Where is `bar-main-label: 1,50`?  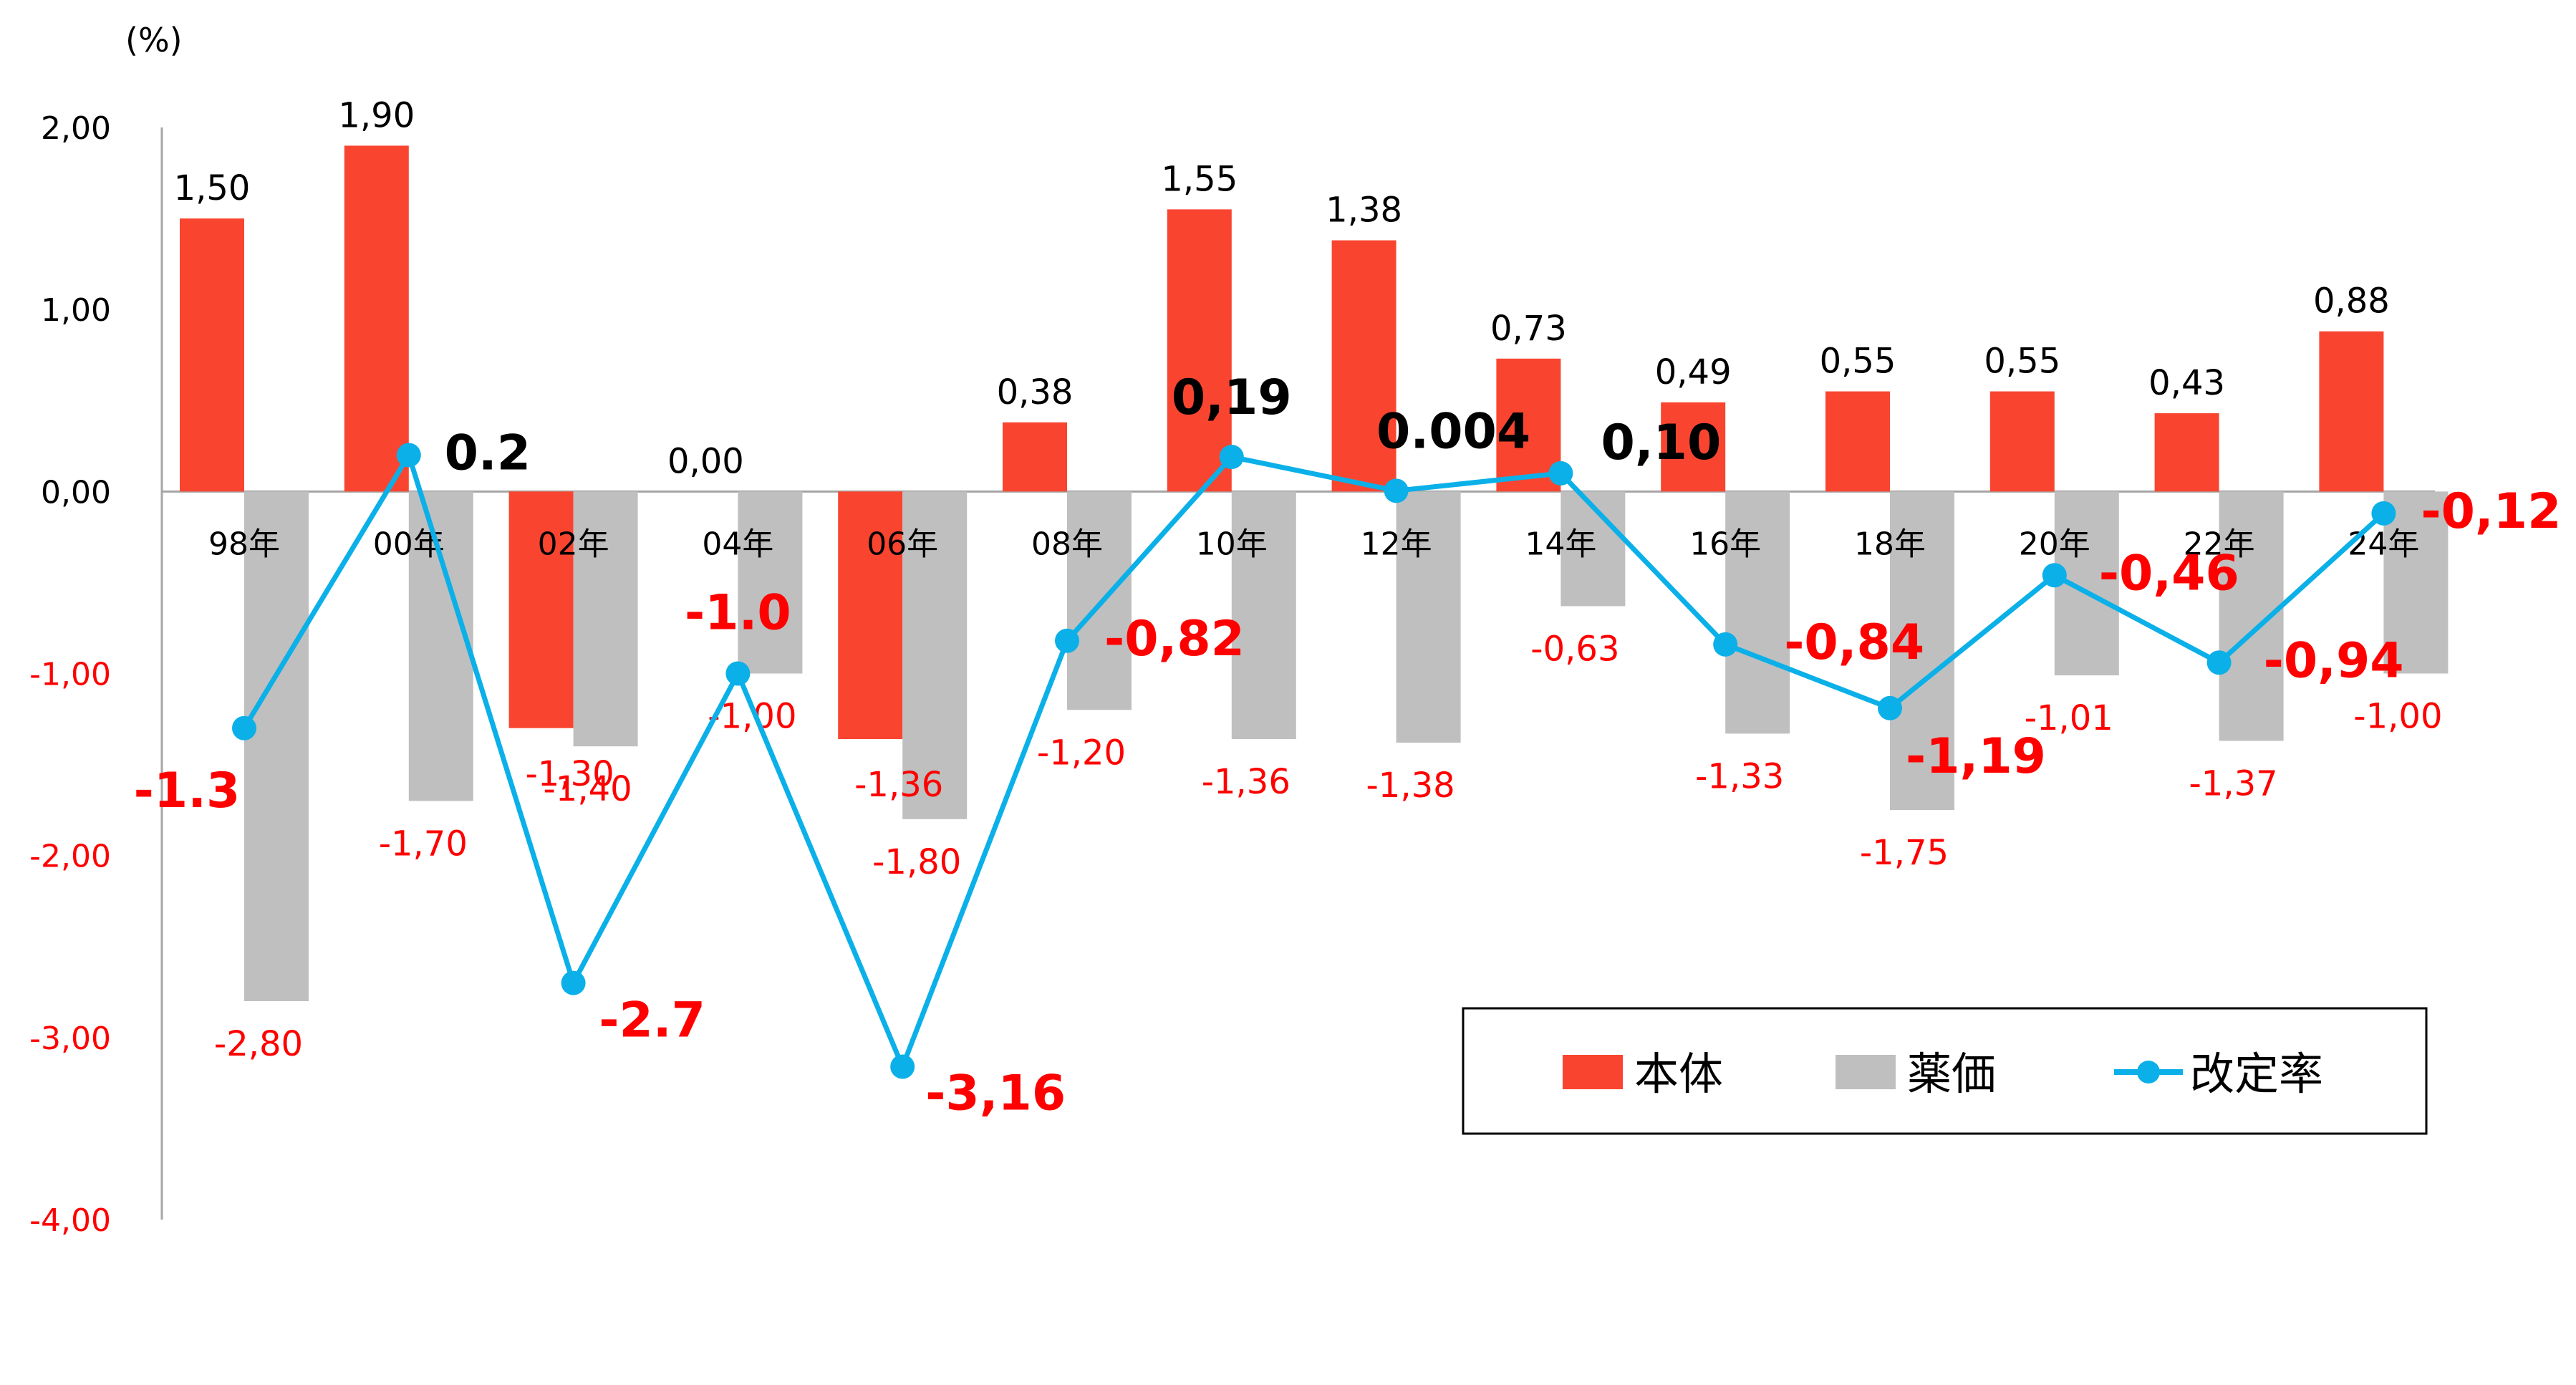
bar-main-label: 1,50 is located at coordinates (212, 188).